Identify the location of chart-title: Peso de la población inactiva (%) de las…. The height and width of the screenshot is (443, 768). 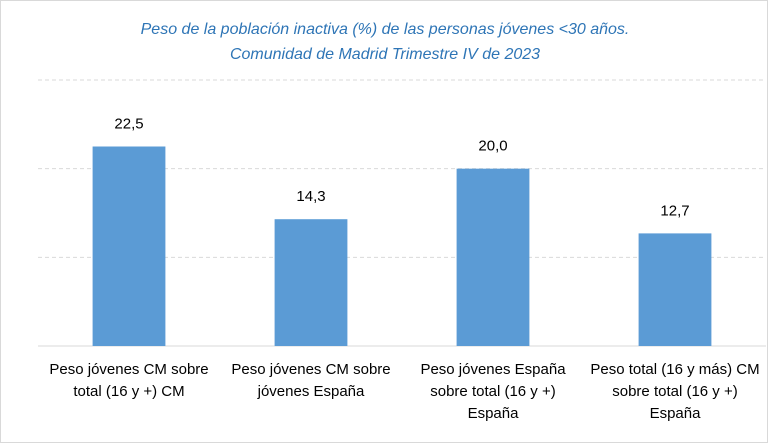
(385, 29).